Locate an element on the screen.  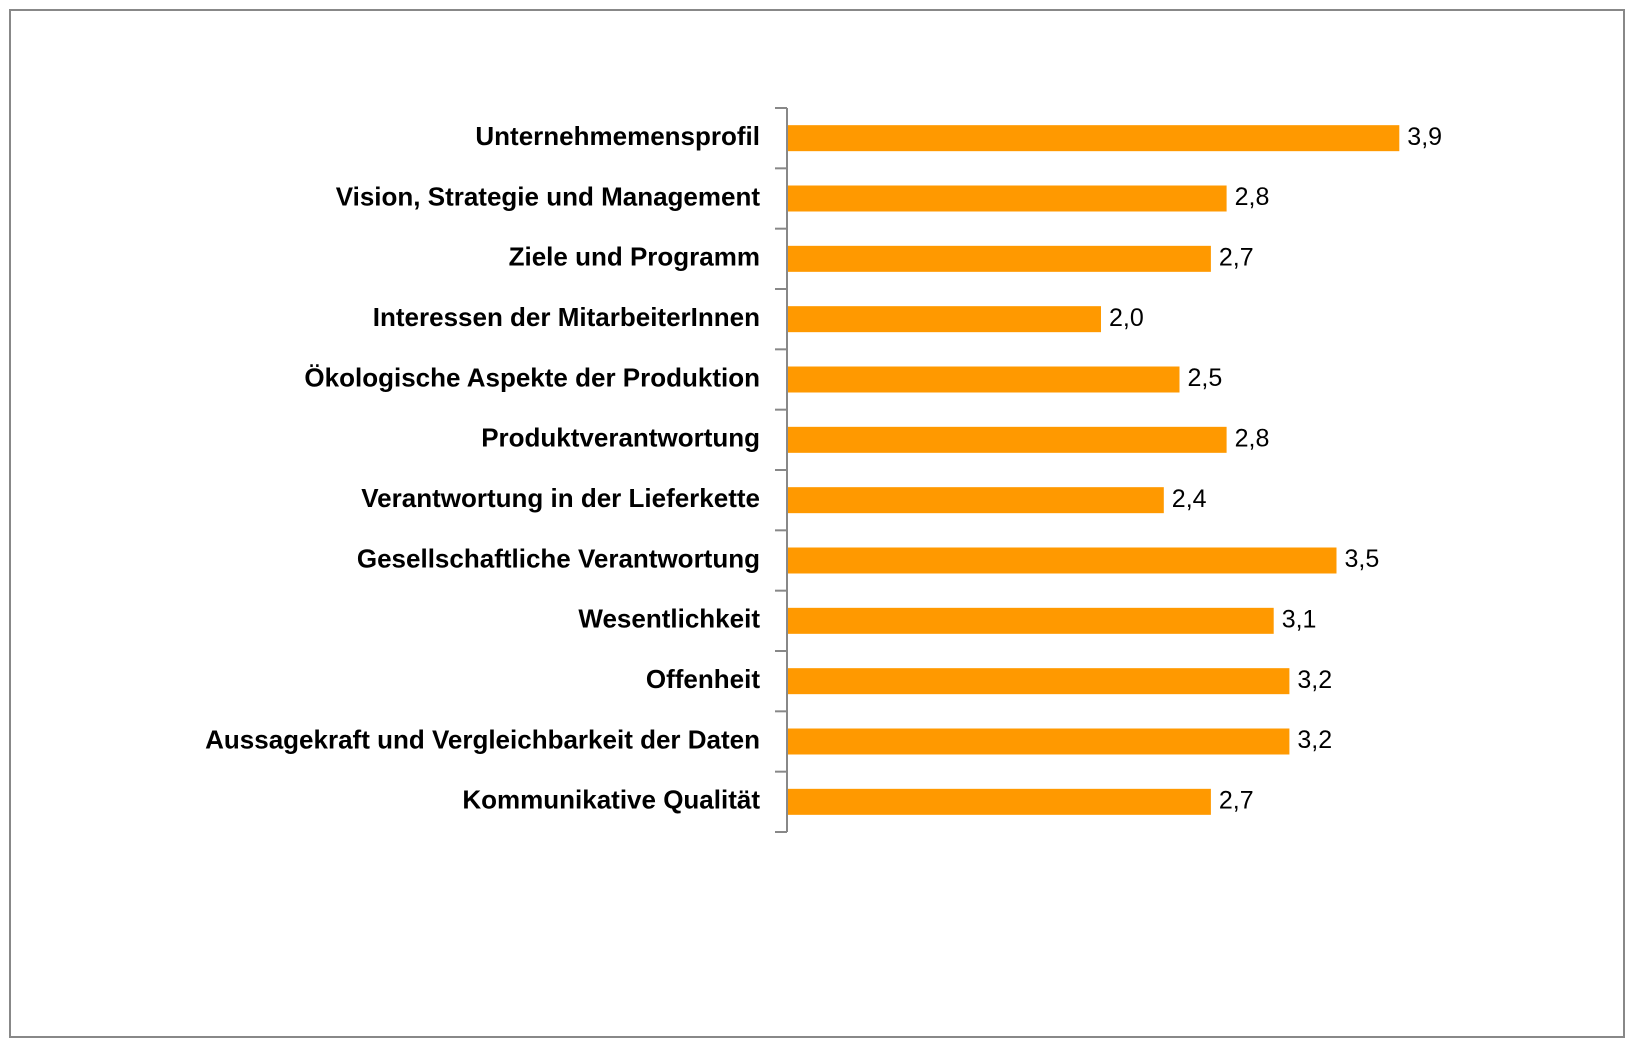
category-label: Kommunikative Qualität is located at coordinates (611, 800).